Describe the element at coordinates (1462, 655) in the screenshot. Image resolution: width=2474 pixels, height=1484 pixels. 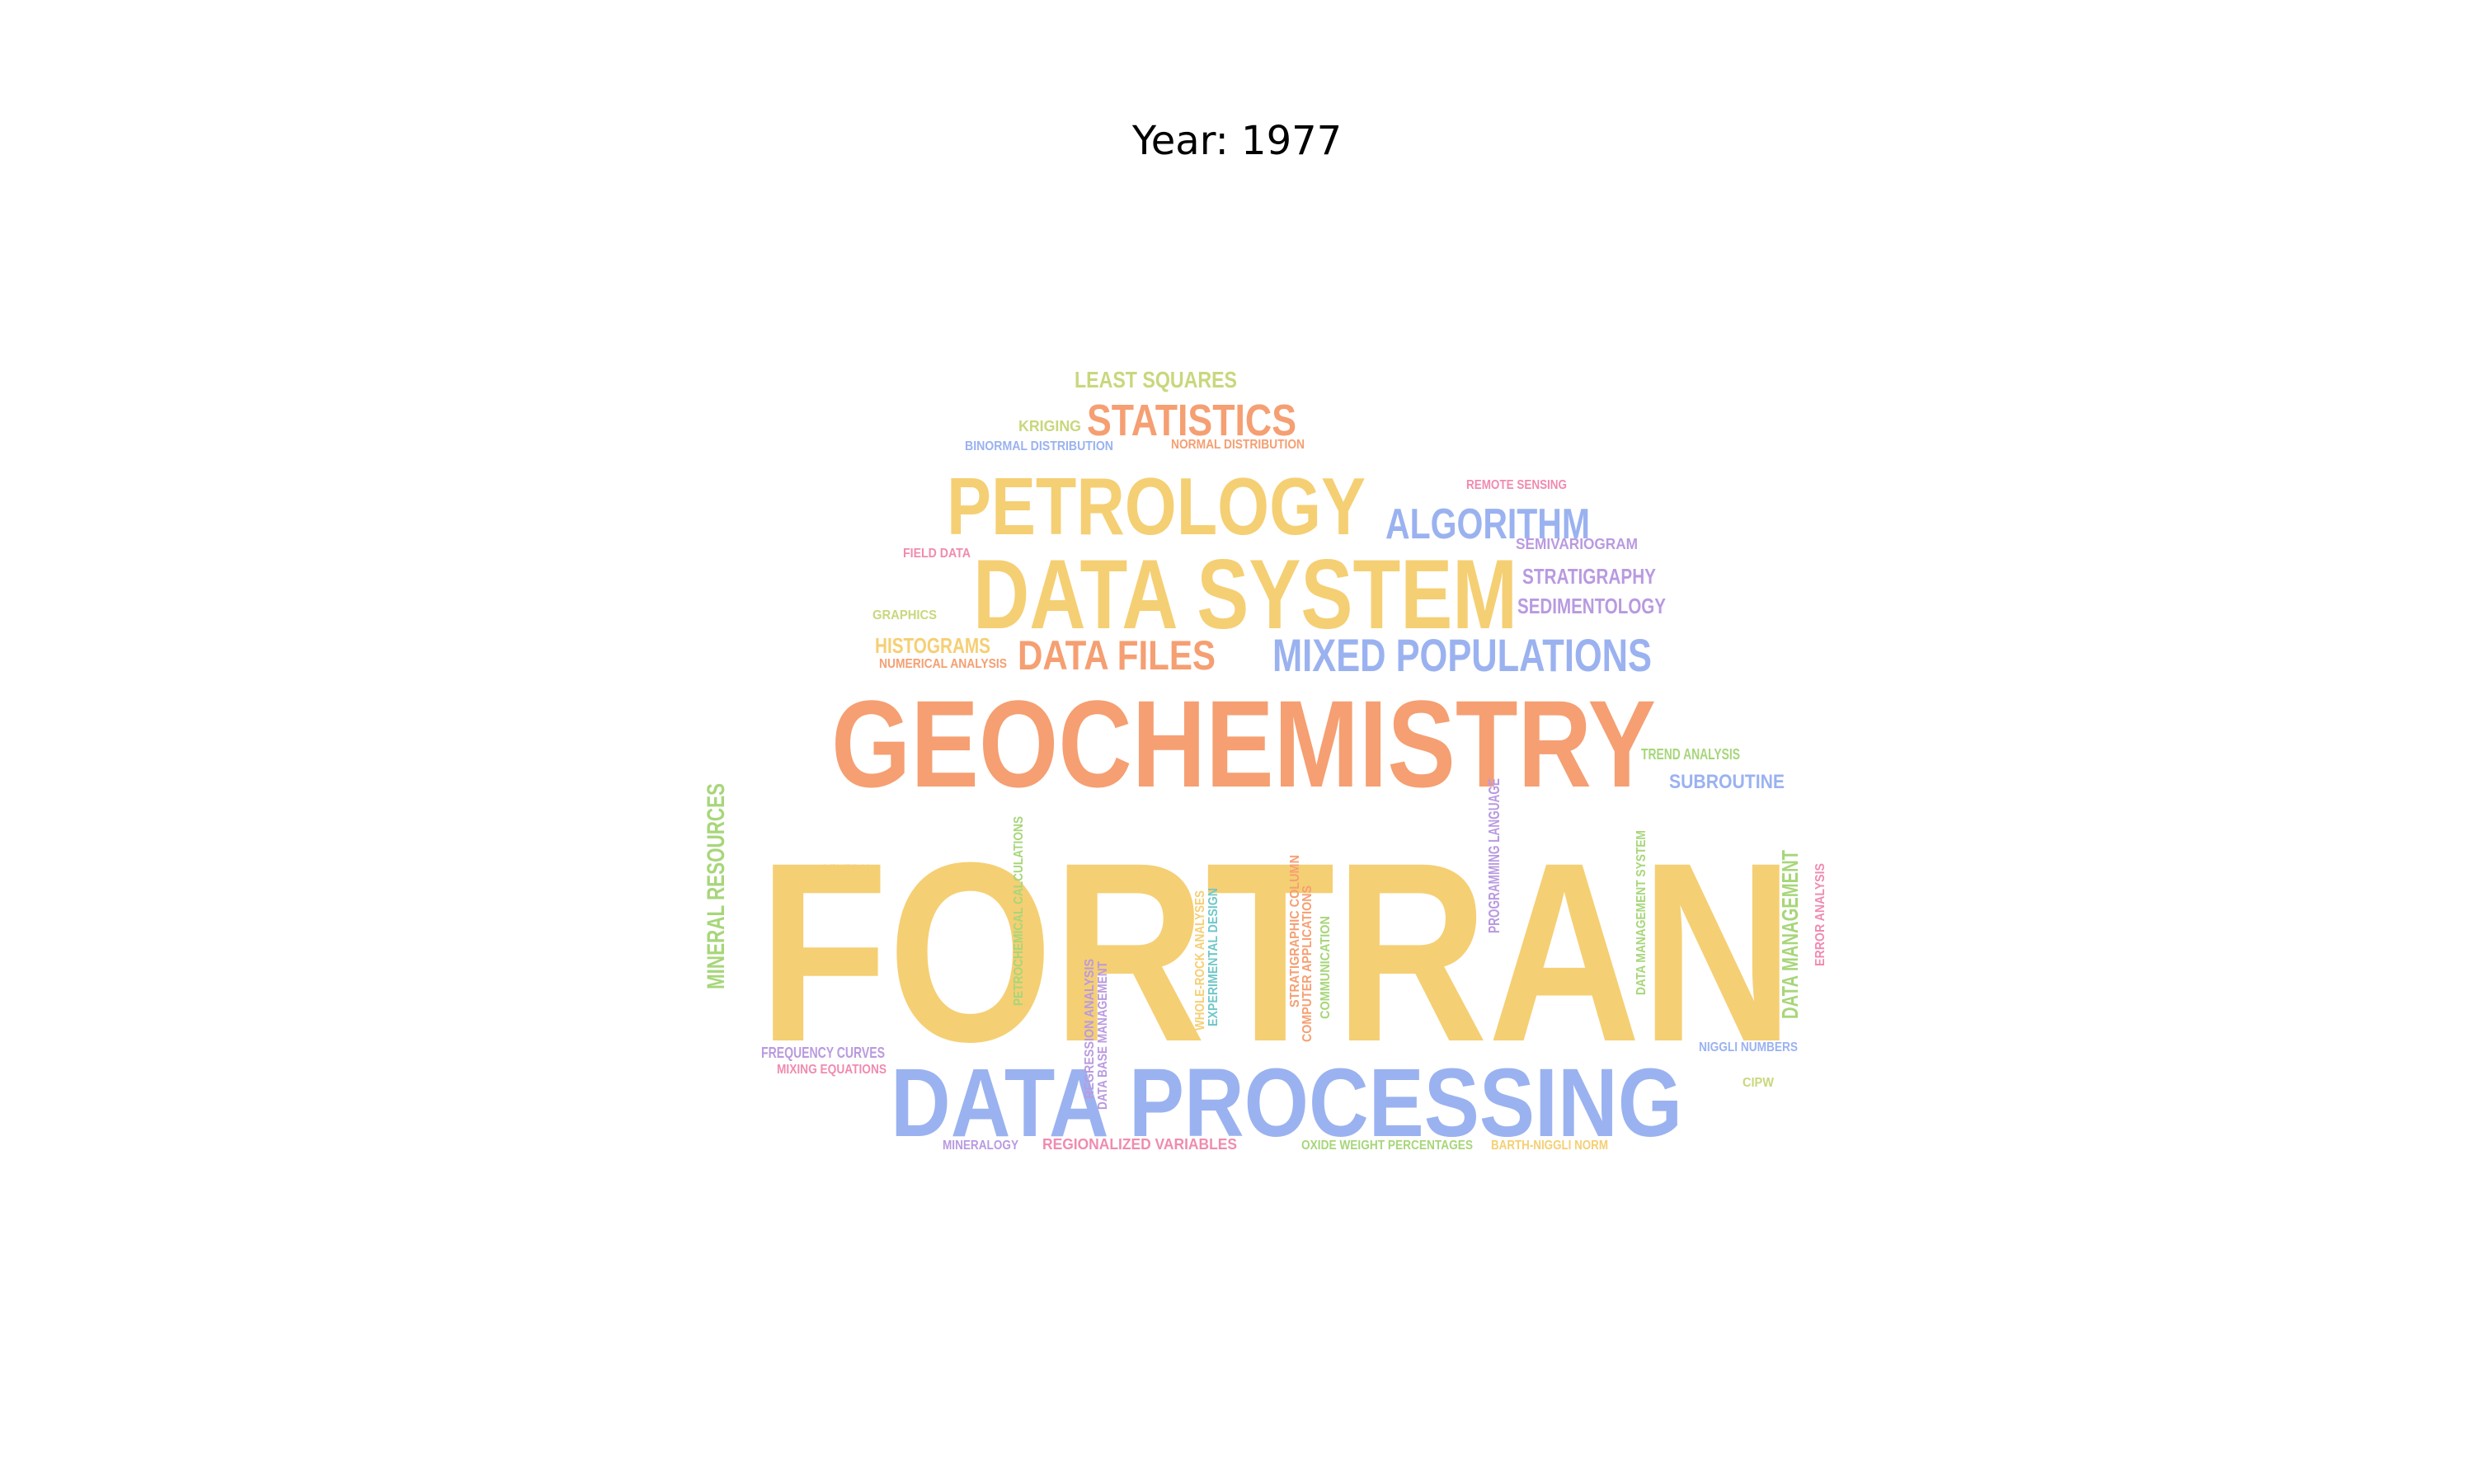
I see `word-mixed-populations: MIXED POPULATIONS` at that location.